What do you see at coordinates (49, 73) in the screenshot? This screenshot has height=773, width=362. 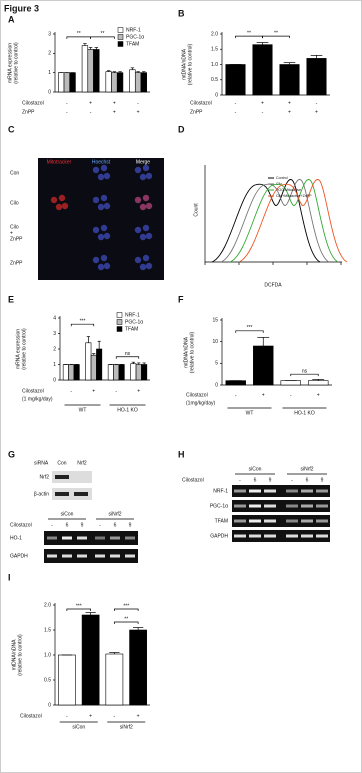 I see `y-tick-label: 1` at bounding box center [49, 73].